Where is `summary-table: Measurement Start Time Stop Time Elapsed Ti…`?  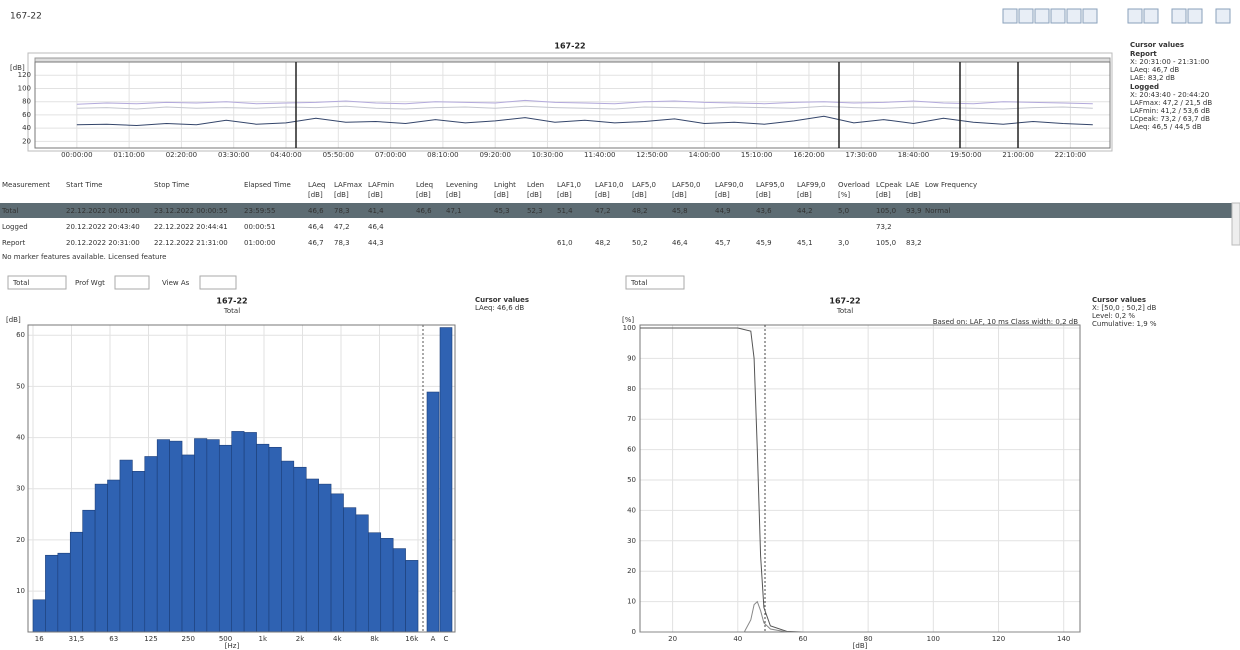
summary-table: Measurement Start Time Stop Time Elapsed Ti… is located at coordinates (489, 214).